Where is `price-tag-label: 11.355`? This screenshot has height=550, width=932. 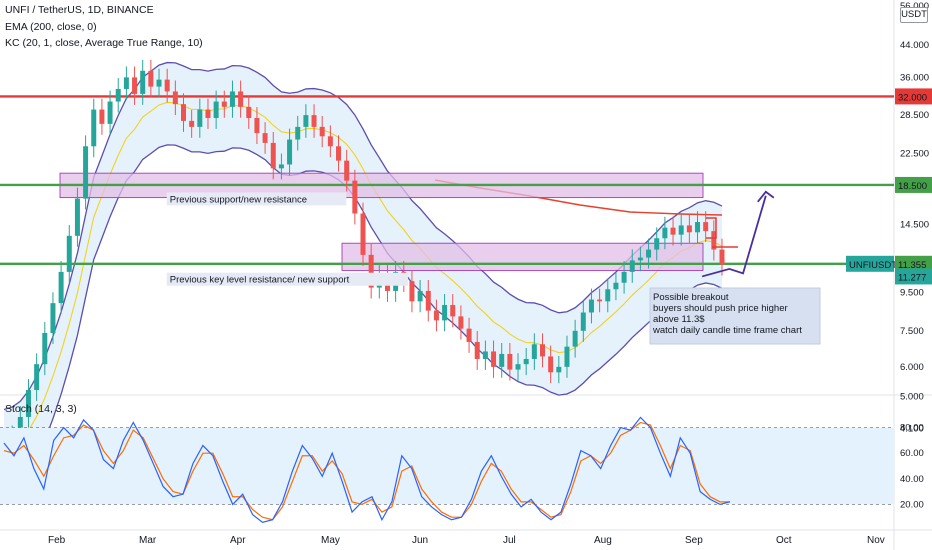 price-tag-label: 11.355 is located at coordinates (912, 265).